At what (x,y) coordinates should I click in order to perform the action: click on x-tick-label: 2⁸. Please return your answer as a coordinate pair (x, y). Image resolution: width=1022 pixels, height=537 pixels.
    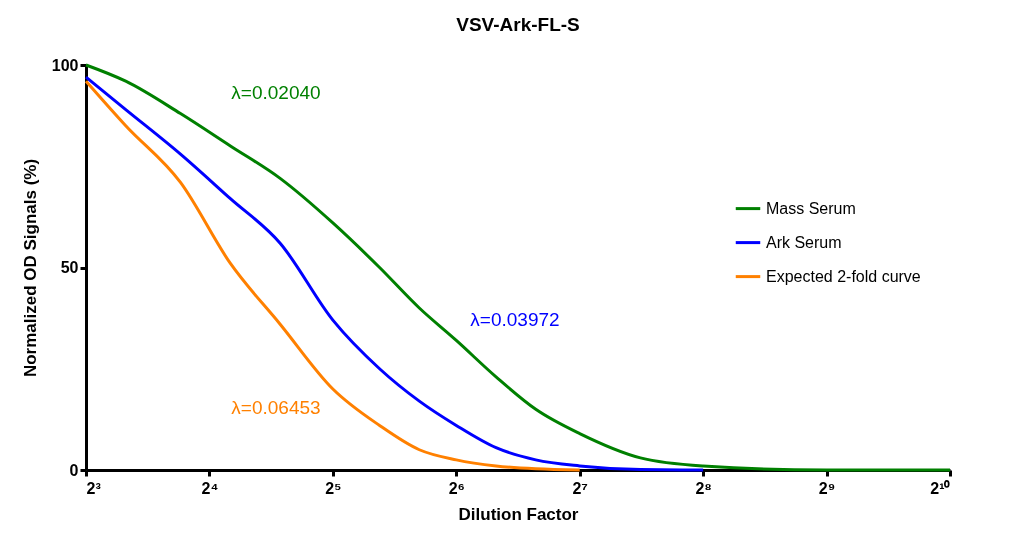
    Looking at the image, I should click on (703, 488).